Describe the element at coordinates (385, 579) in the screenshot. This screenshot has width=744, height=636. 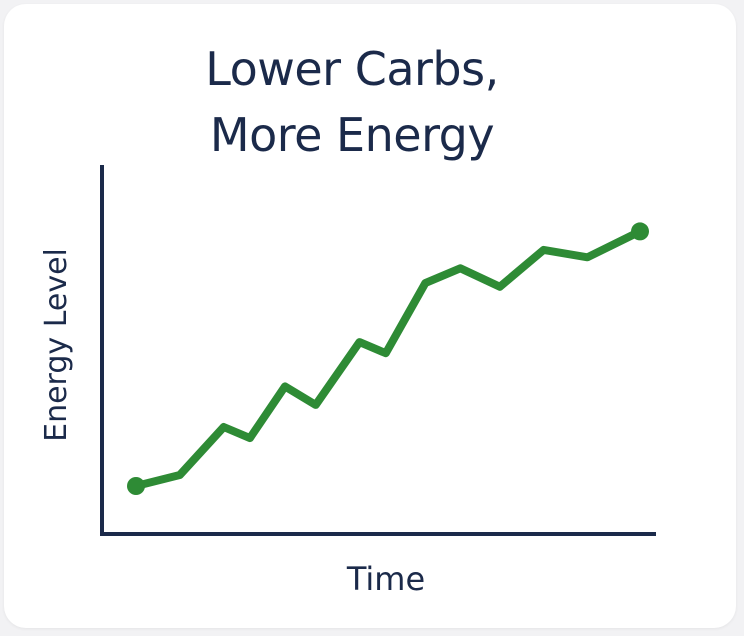
I see `x-axis-label: Time` at that location.